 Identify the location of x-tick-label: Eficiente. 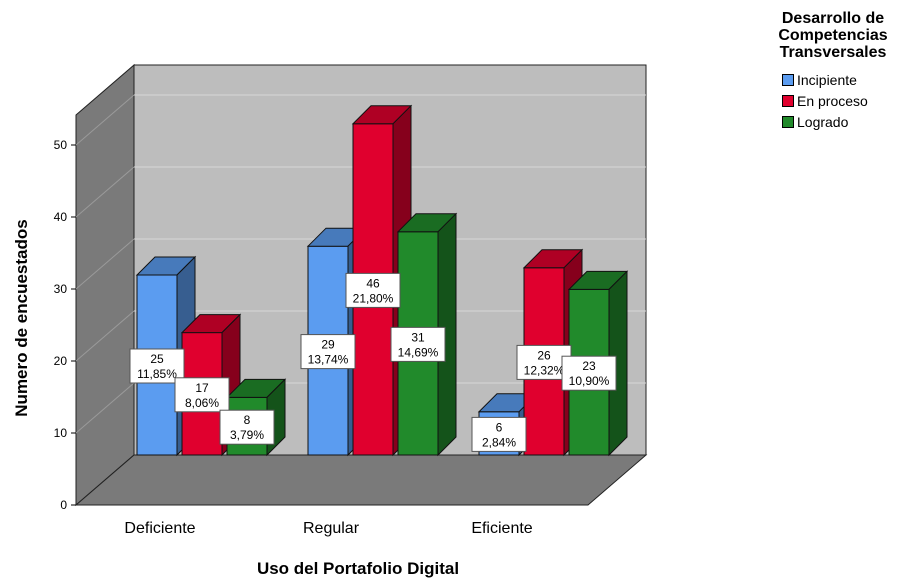
(501, 528).